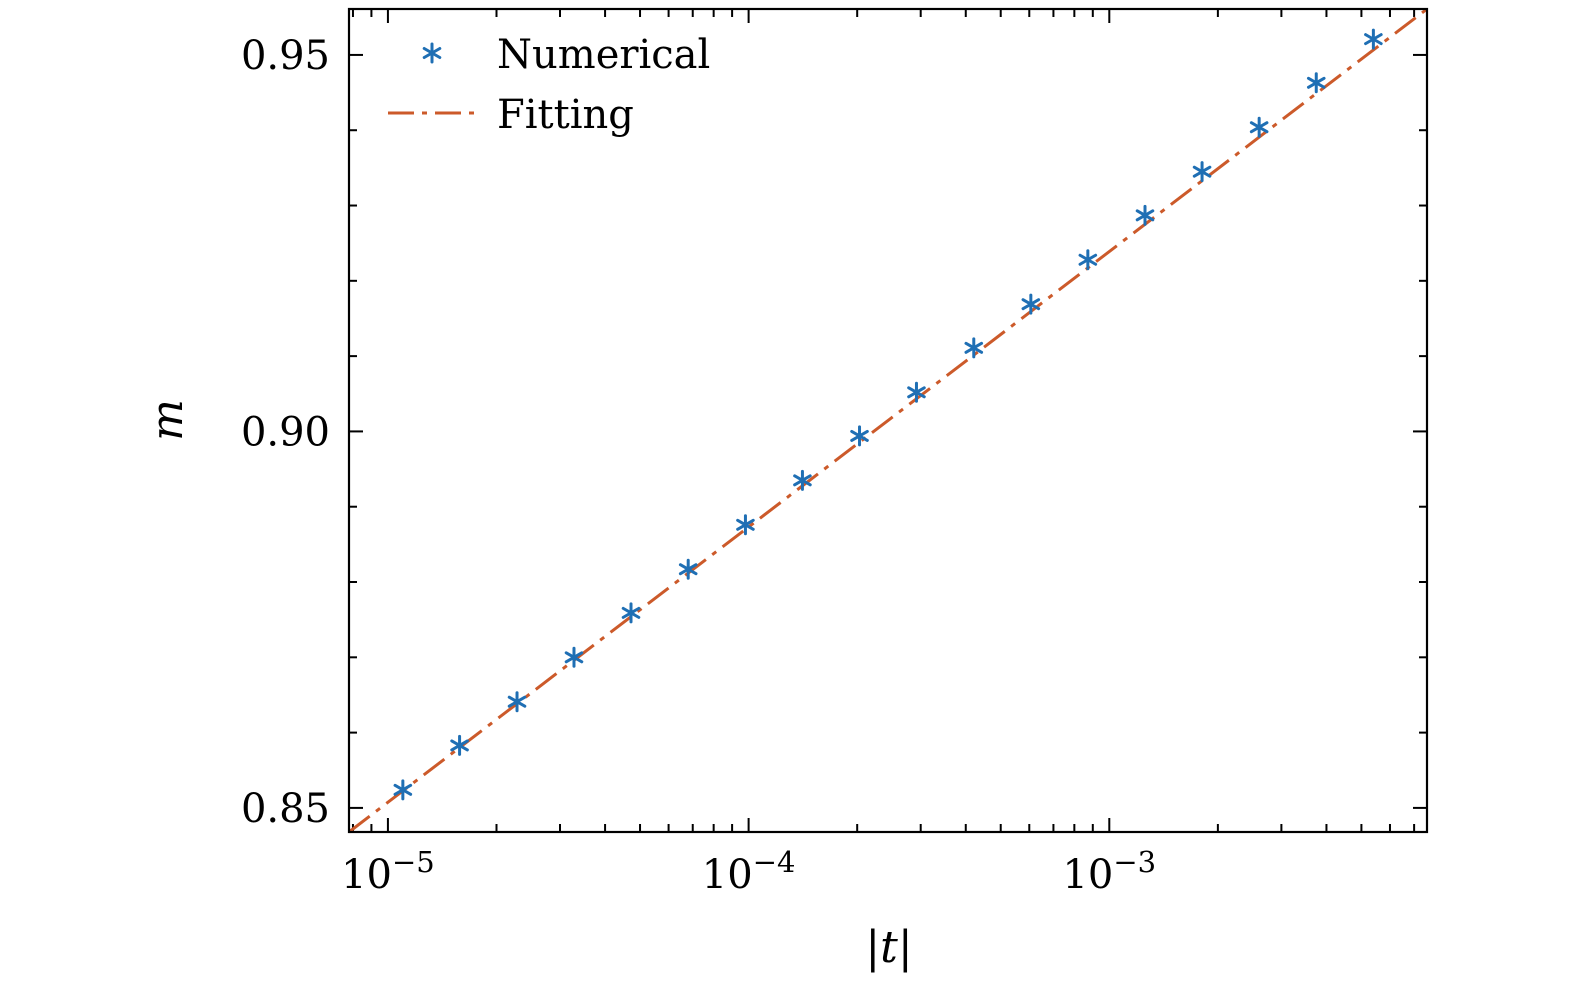 The width and height of the screenshot is (1575, 984). I want to click on legend-marker-numerical, so click(432, 53).